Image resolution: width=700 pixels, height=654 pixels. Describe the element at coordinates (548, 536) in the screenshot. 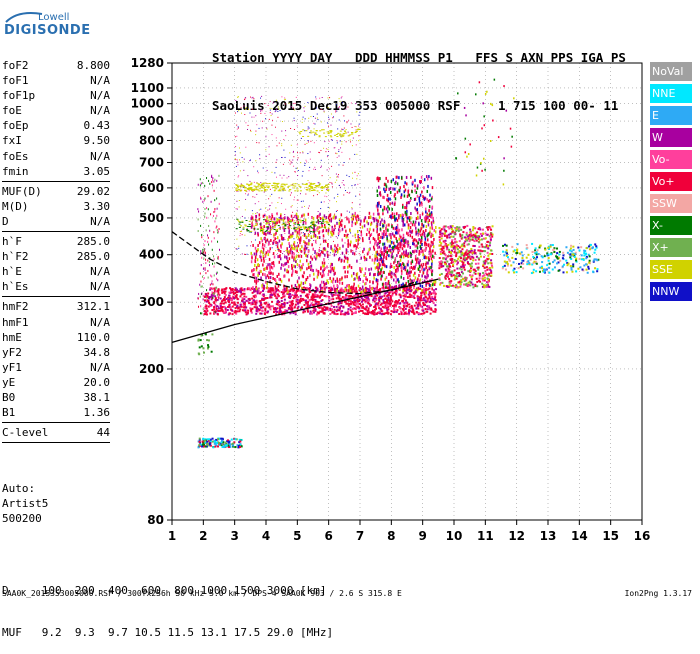

I see `x-tick-label: 13` at that location.